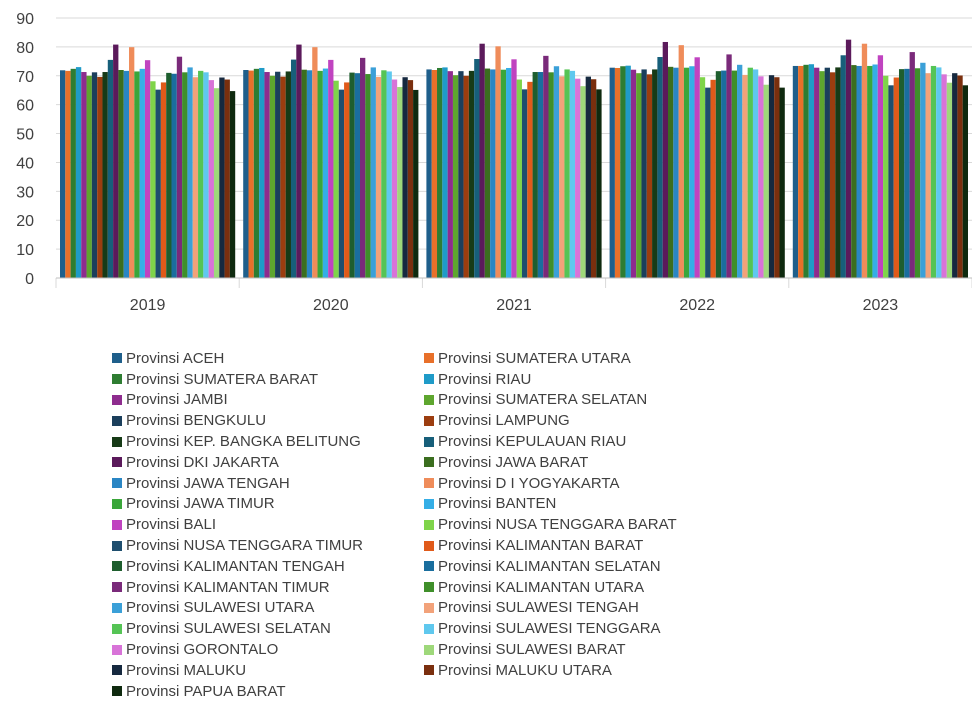 Image resolution: width=972 pixels, height=702 pixels. I want to click on y-tick-label: 90, so click(25, 19).